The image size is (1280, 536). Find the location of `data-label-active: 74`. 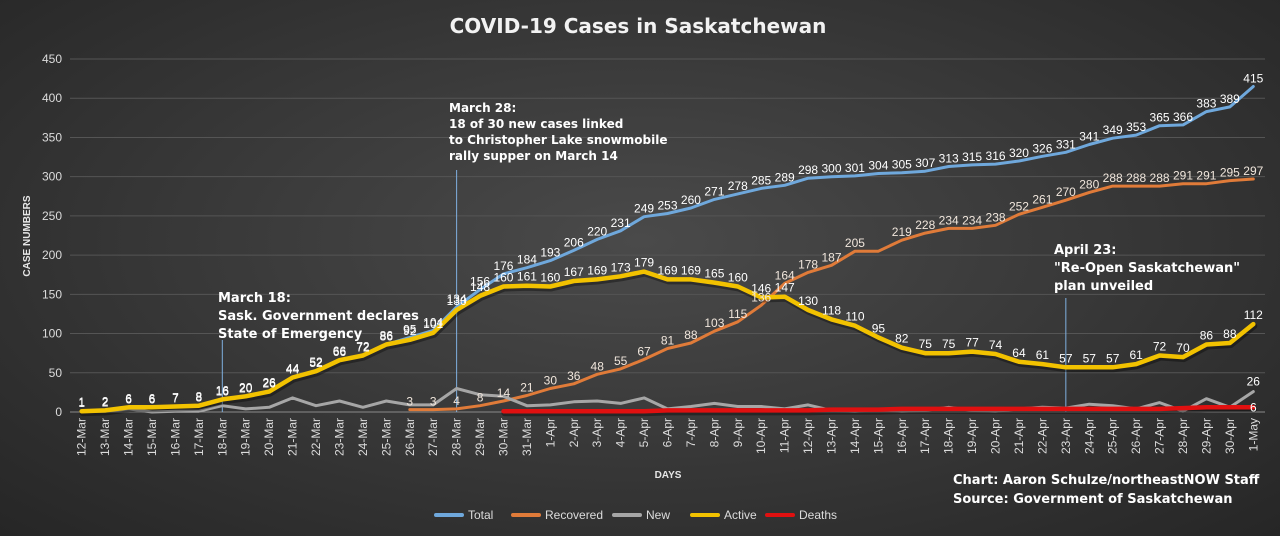

data-label-active: 74 is located at coordinates (996, 345).